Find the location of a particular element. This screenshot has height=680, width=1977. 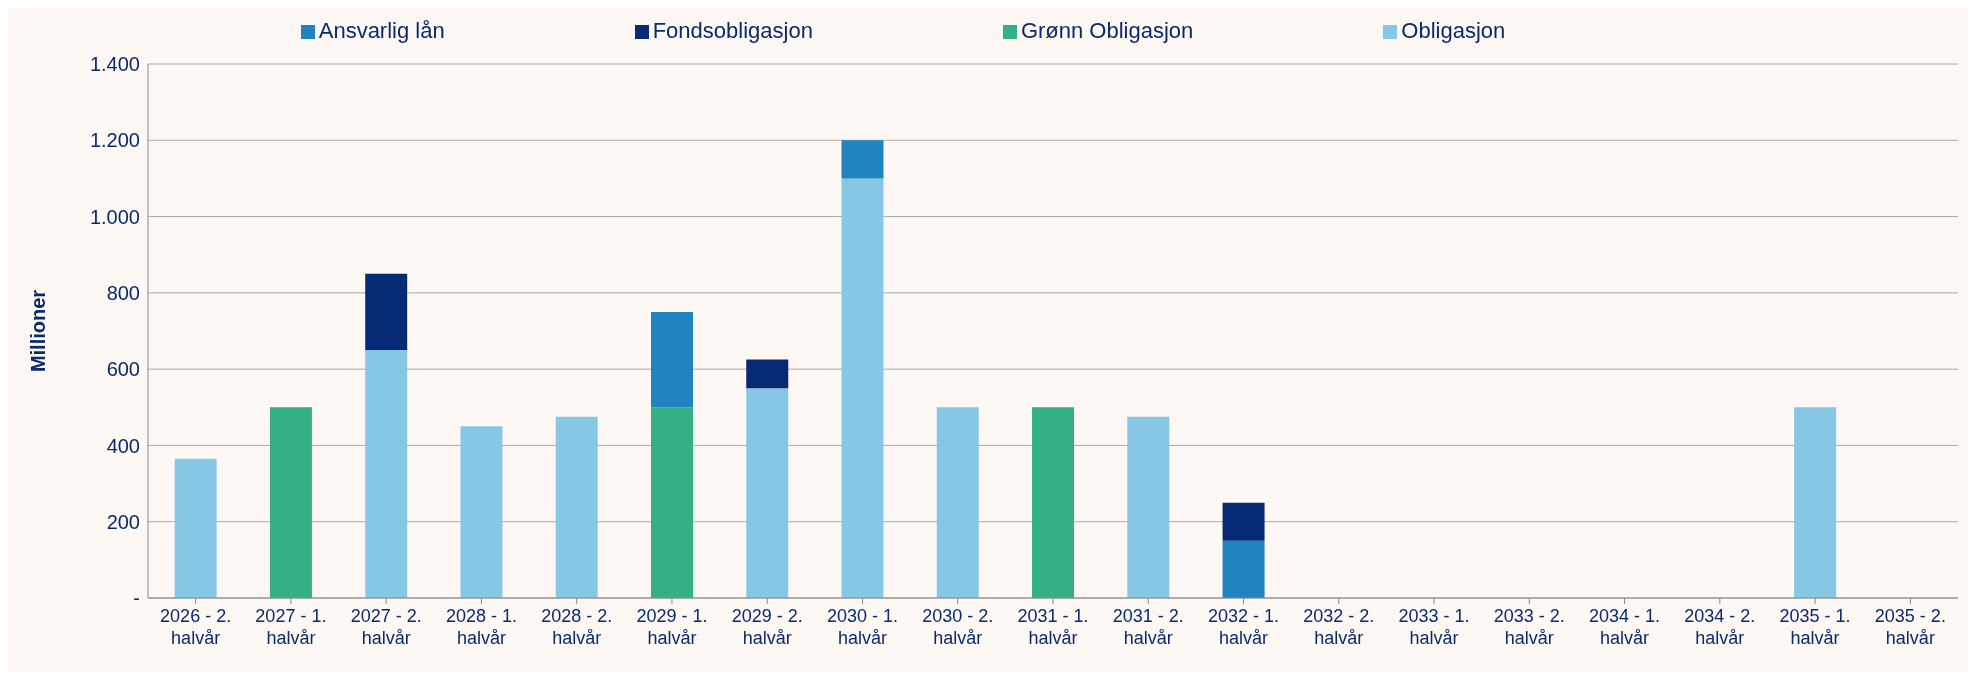

x-tick-label: 2028 - 1. halvår is located at coordinates (481, 627).